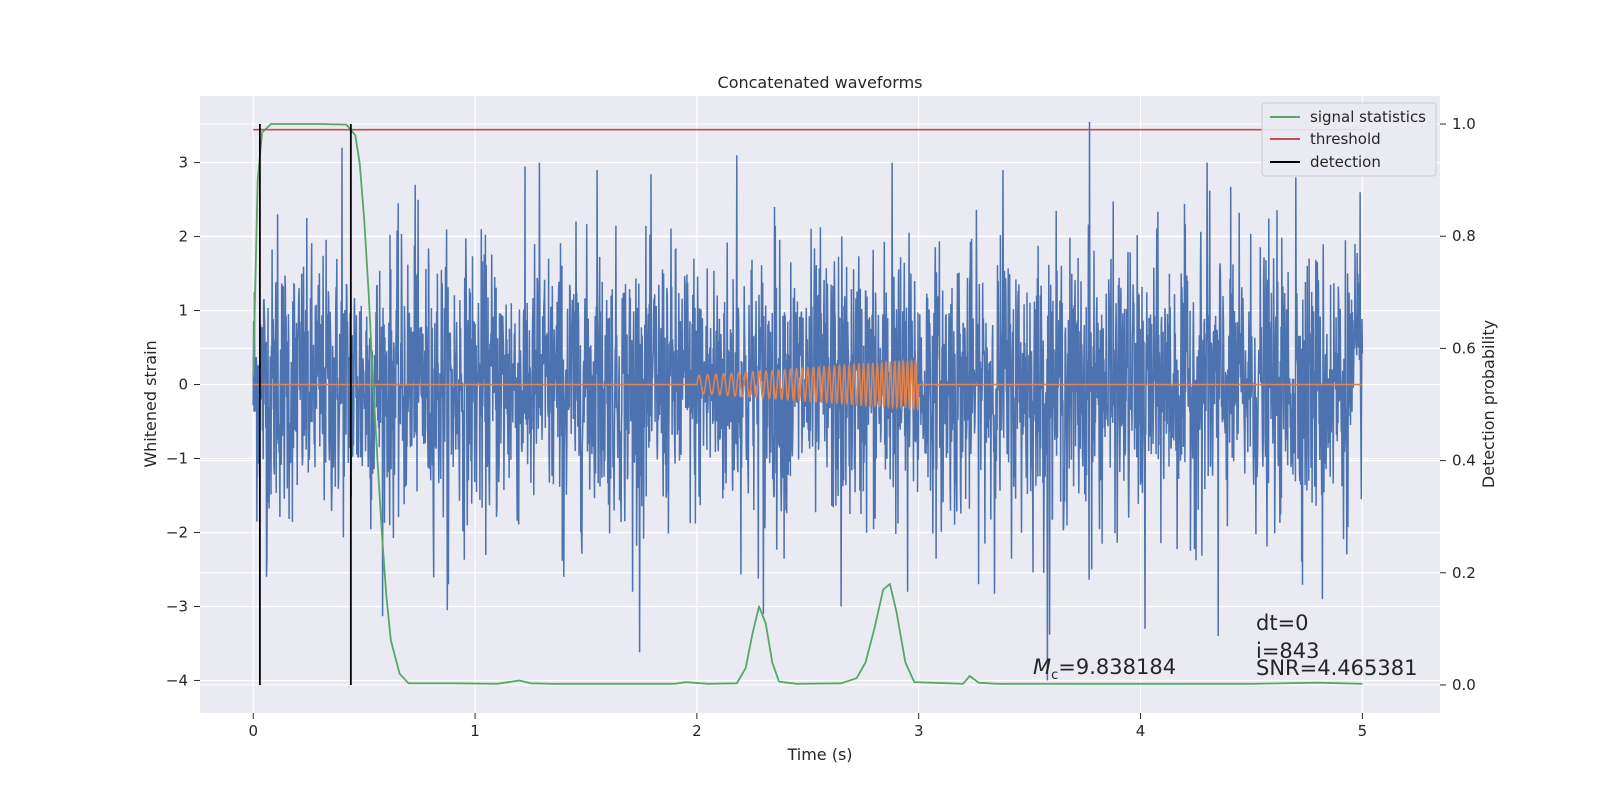  Describe the element at coordinates (1282, 623) in the screenshot. I see `dt-annotation: dt=0` at that location.